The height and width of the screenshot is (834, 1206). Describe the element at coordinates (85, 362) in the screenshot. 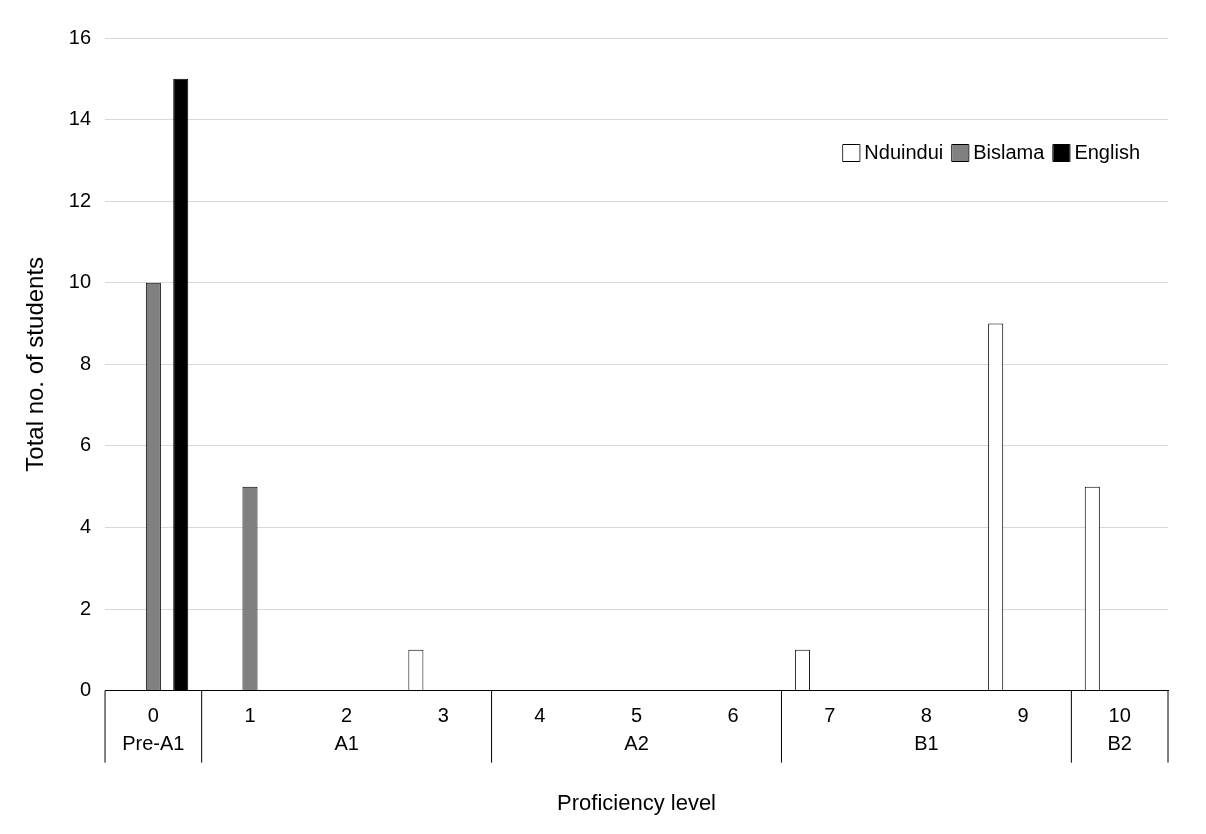

I see `y-tick-label: 8` at that location.